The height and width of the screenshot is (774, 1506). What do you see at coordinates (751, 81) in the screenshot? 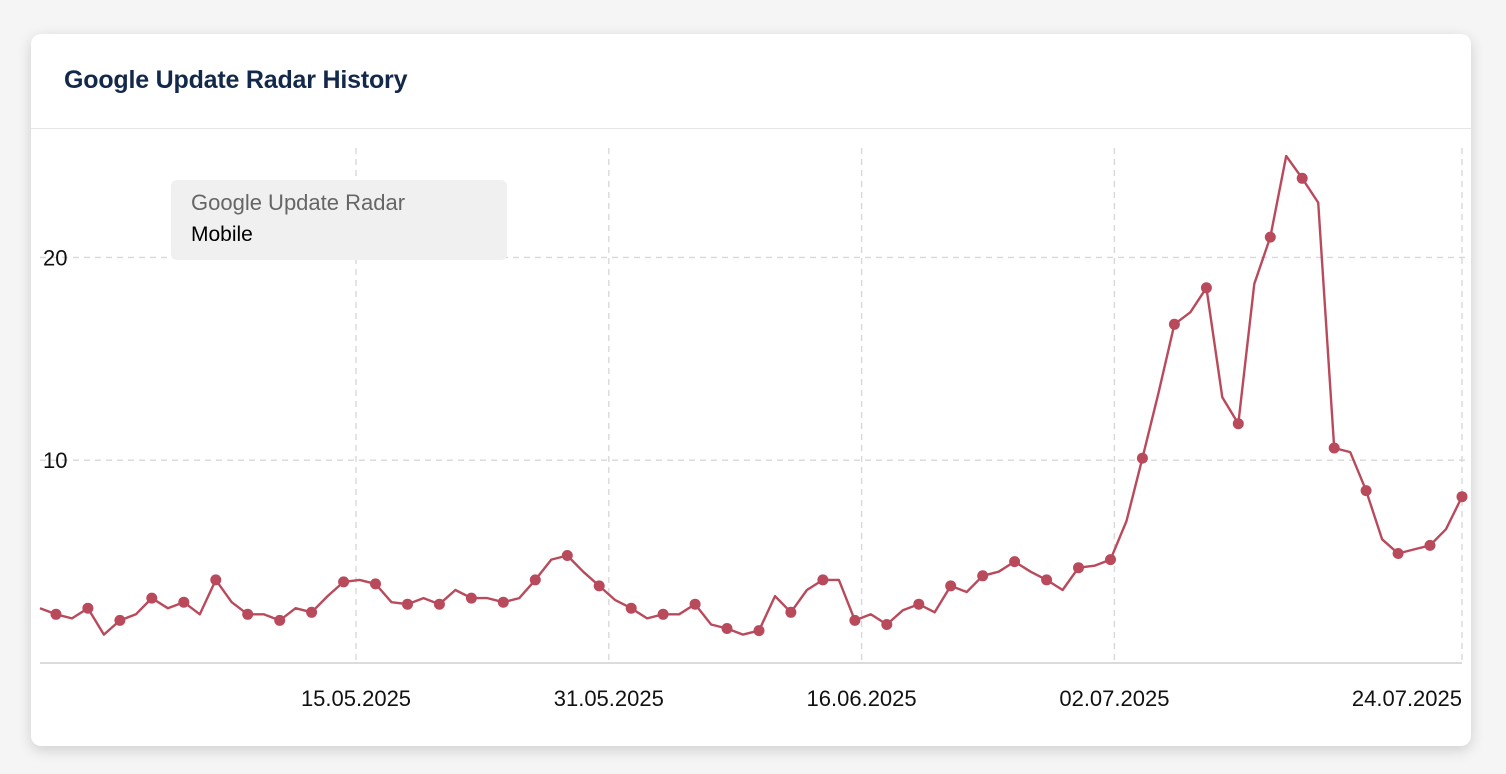
I see `card-header: Google Update Radar History` at bounding box center [751, 81].